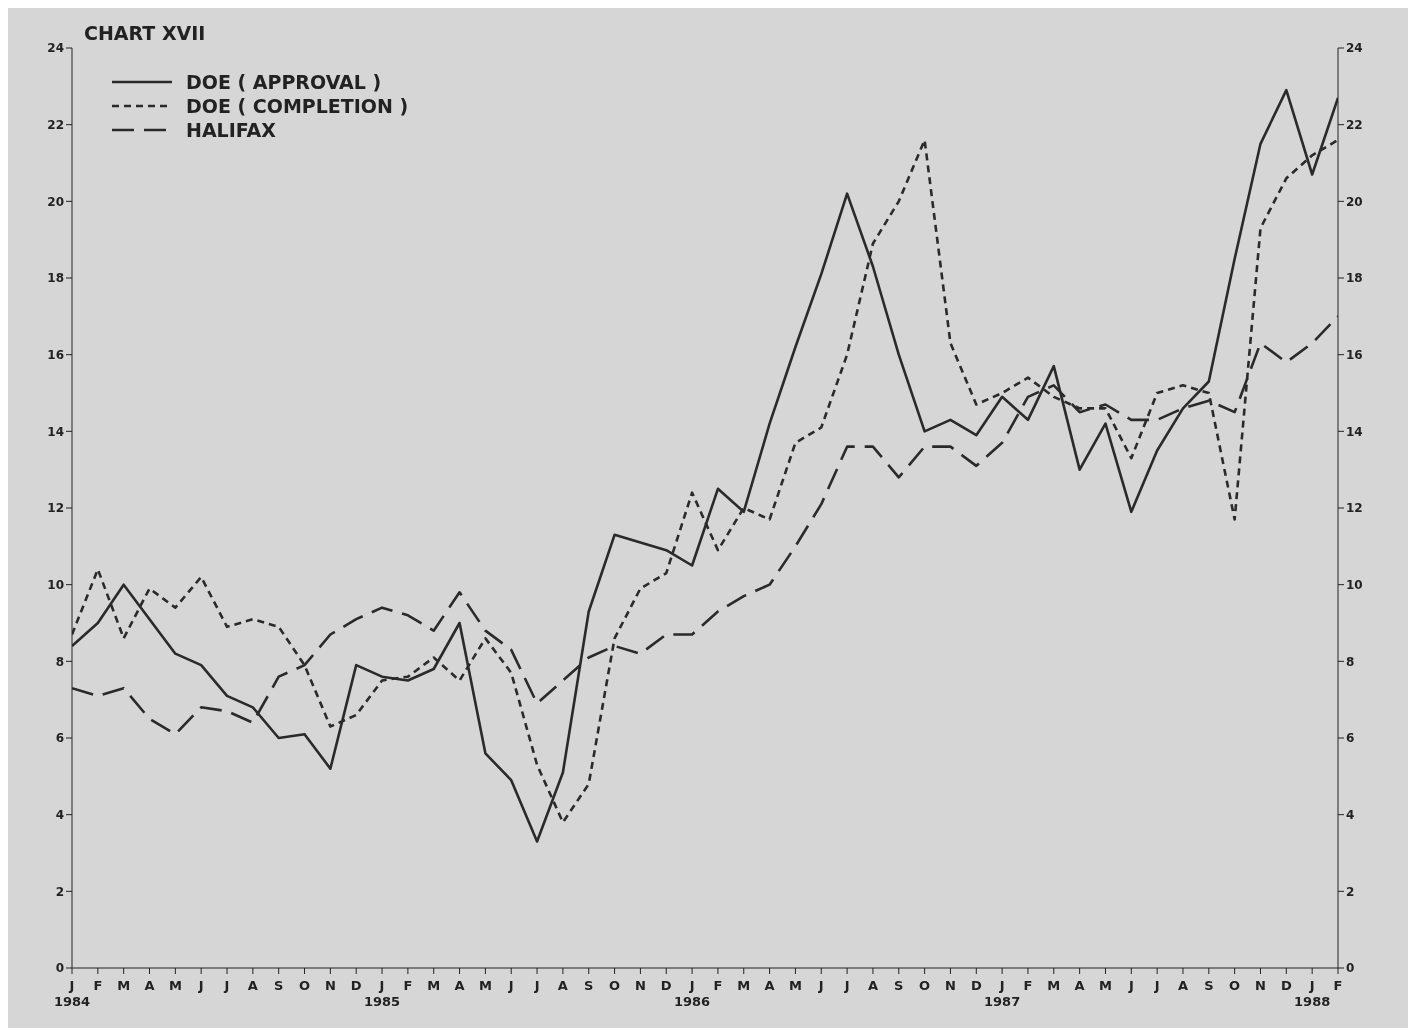 This screenshot has width=1416, height=1035. What do you see at coordinates (59, 738) in the screenshot?
I see `y-tick-label: 6` at bounding box center [59, 738].